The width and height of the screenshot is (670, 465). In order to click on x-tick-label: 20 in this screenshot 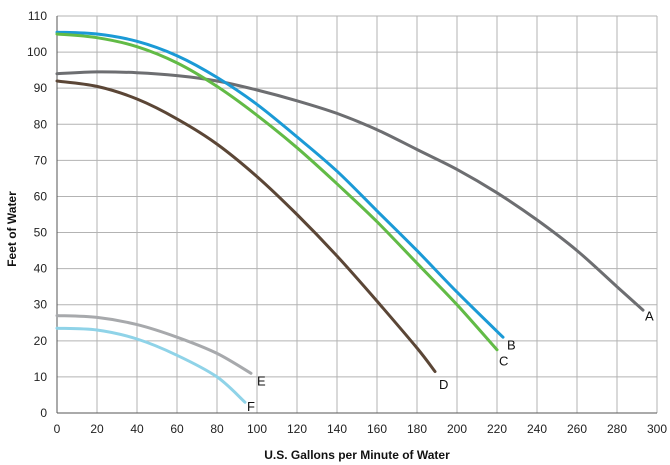, I will do `click(97, 429)`.